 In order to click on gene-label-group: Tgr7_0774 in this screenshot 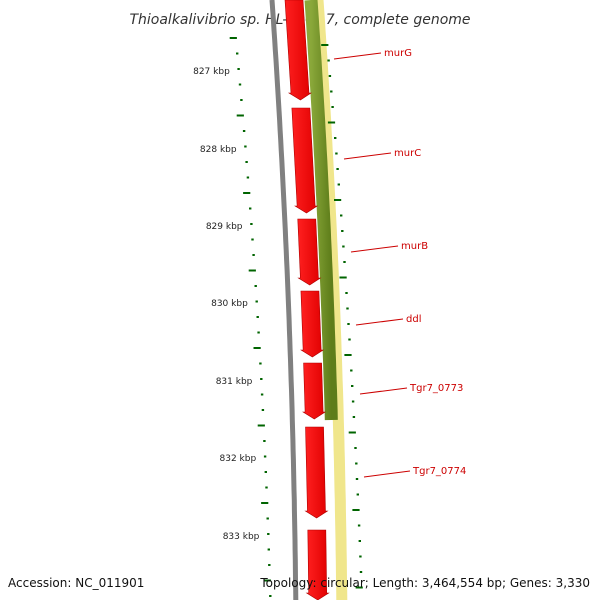, I will do `click(414, 472)`.